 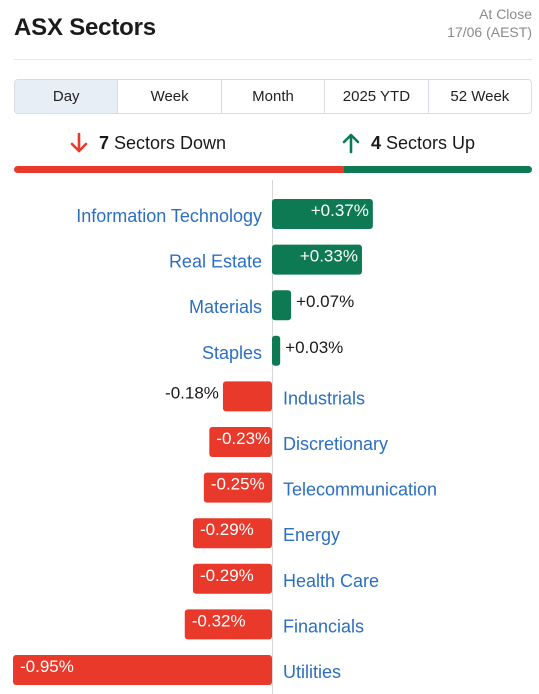 I want to click on value-label-staples: +0.03%, so click(x=314, y=347).